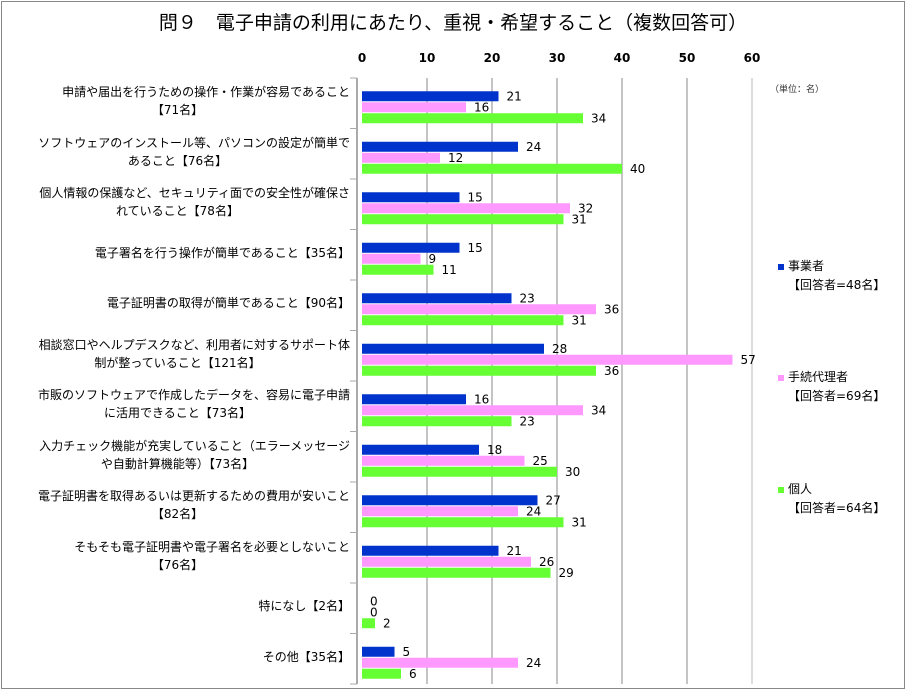 The image size is (906, 690). Describe the element at coordinates (797, 90) in the screenshot. I see `unit-note: （単位：名）` at that location.